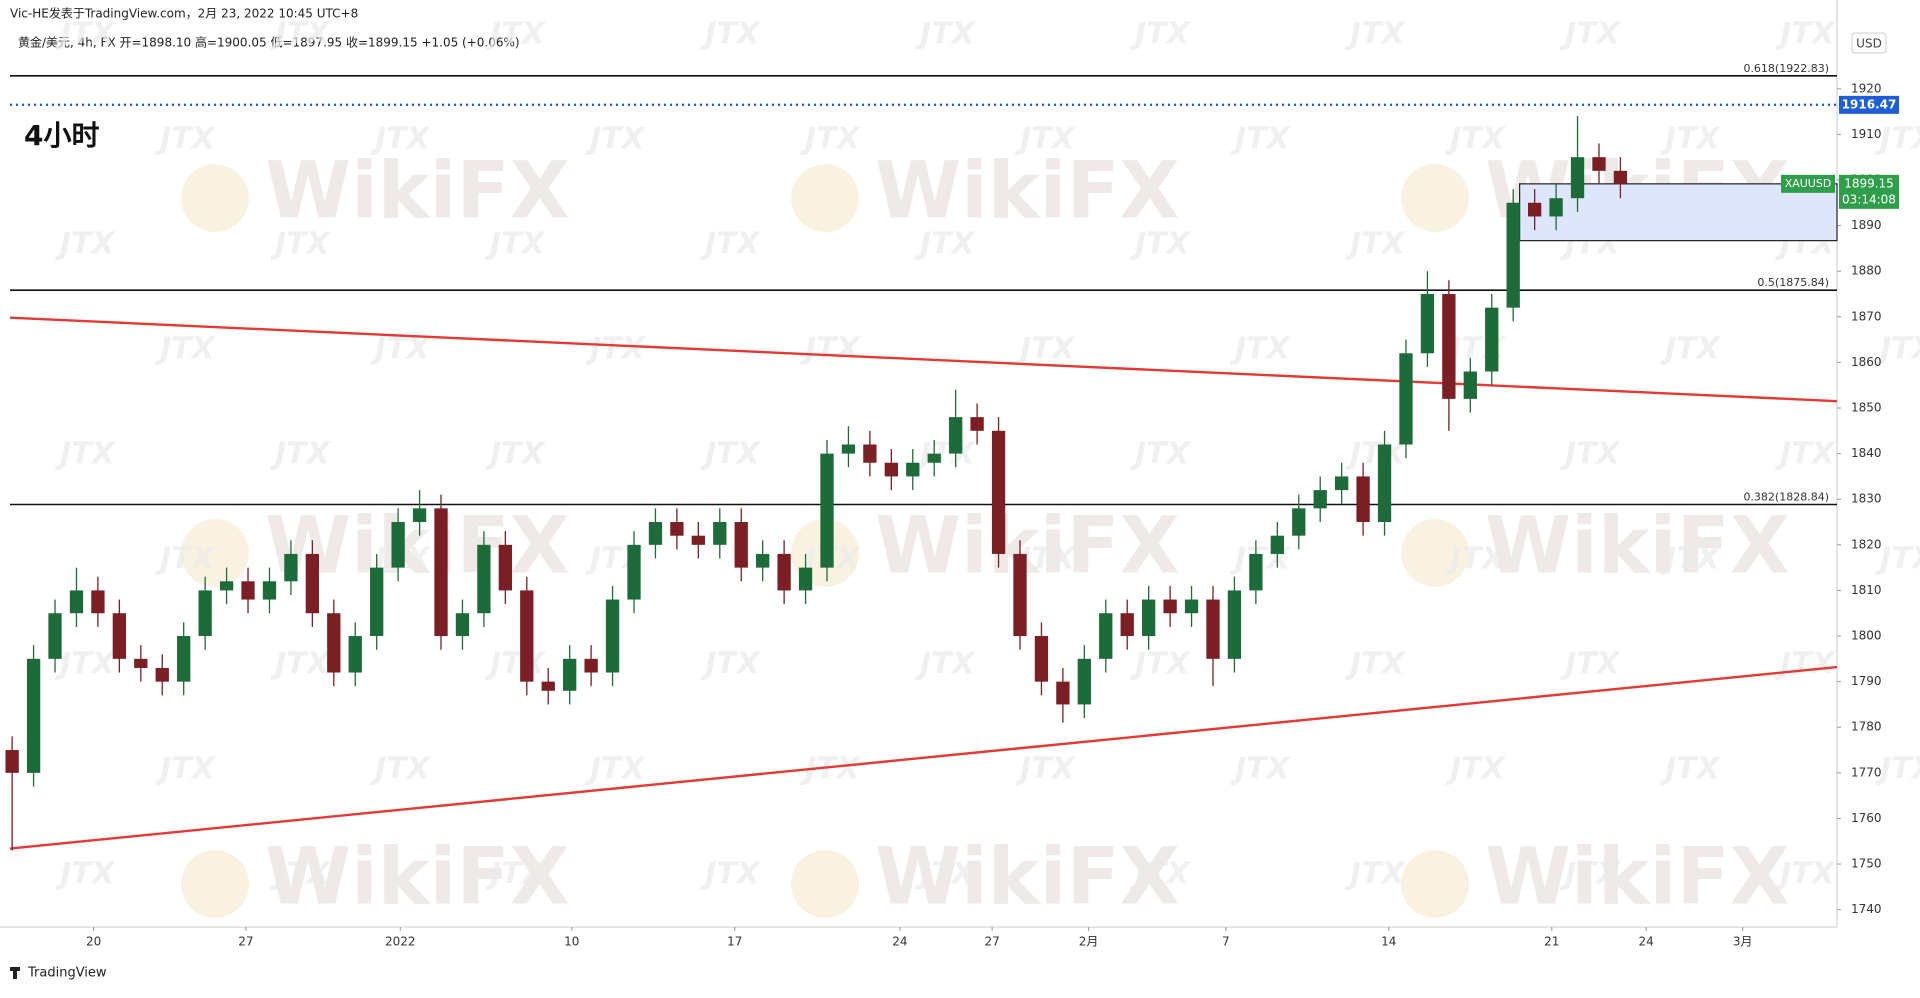  Describe the element at coordinates (1866, 772) in the screenshot. I see `y-tick-label: 1770` at that location.